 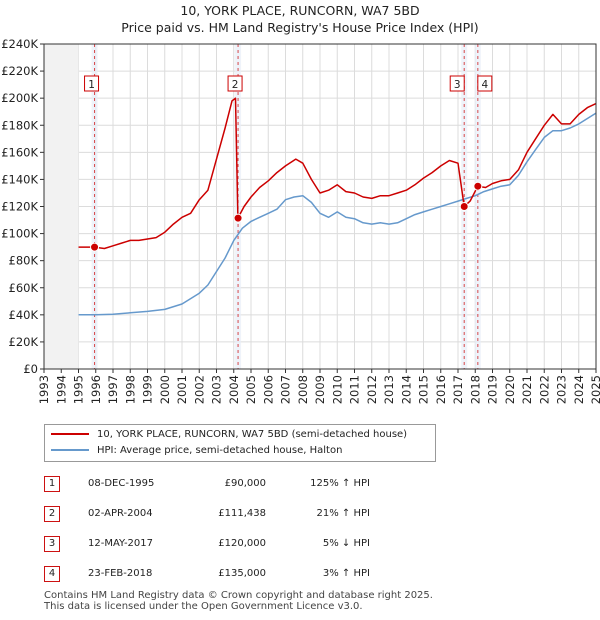 What do you see at coordinates (121, 483) in the screenshot?
I see `transaction-date: 08-DEC-1995` at bounding box center [121, 483].